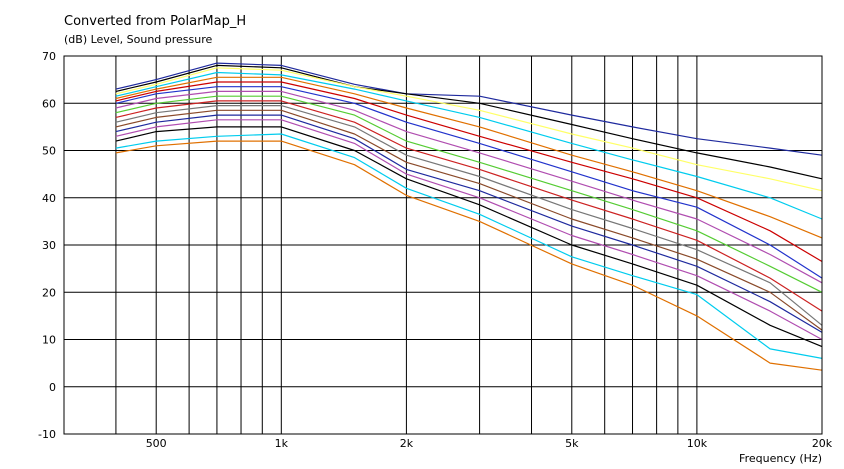 The image size is (844, 469). Describe the element at coordinates (49, 103) in the screenshot. I see `y-tick-label: 60` at that location.